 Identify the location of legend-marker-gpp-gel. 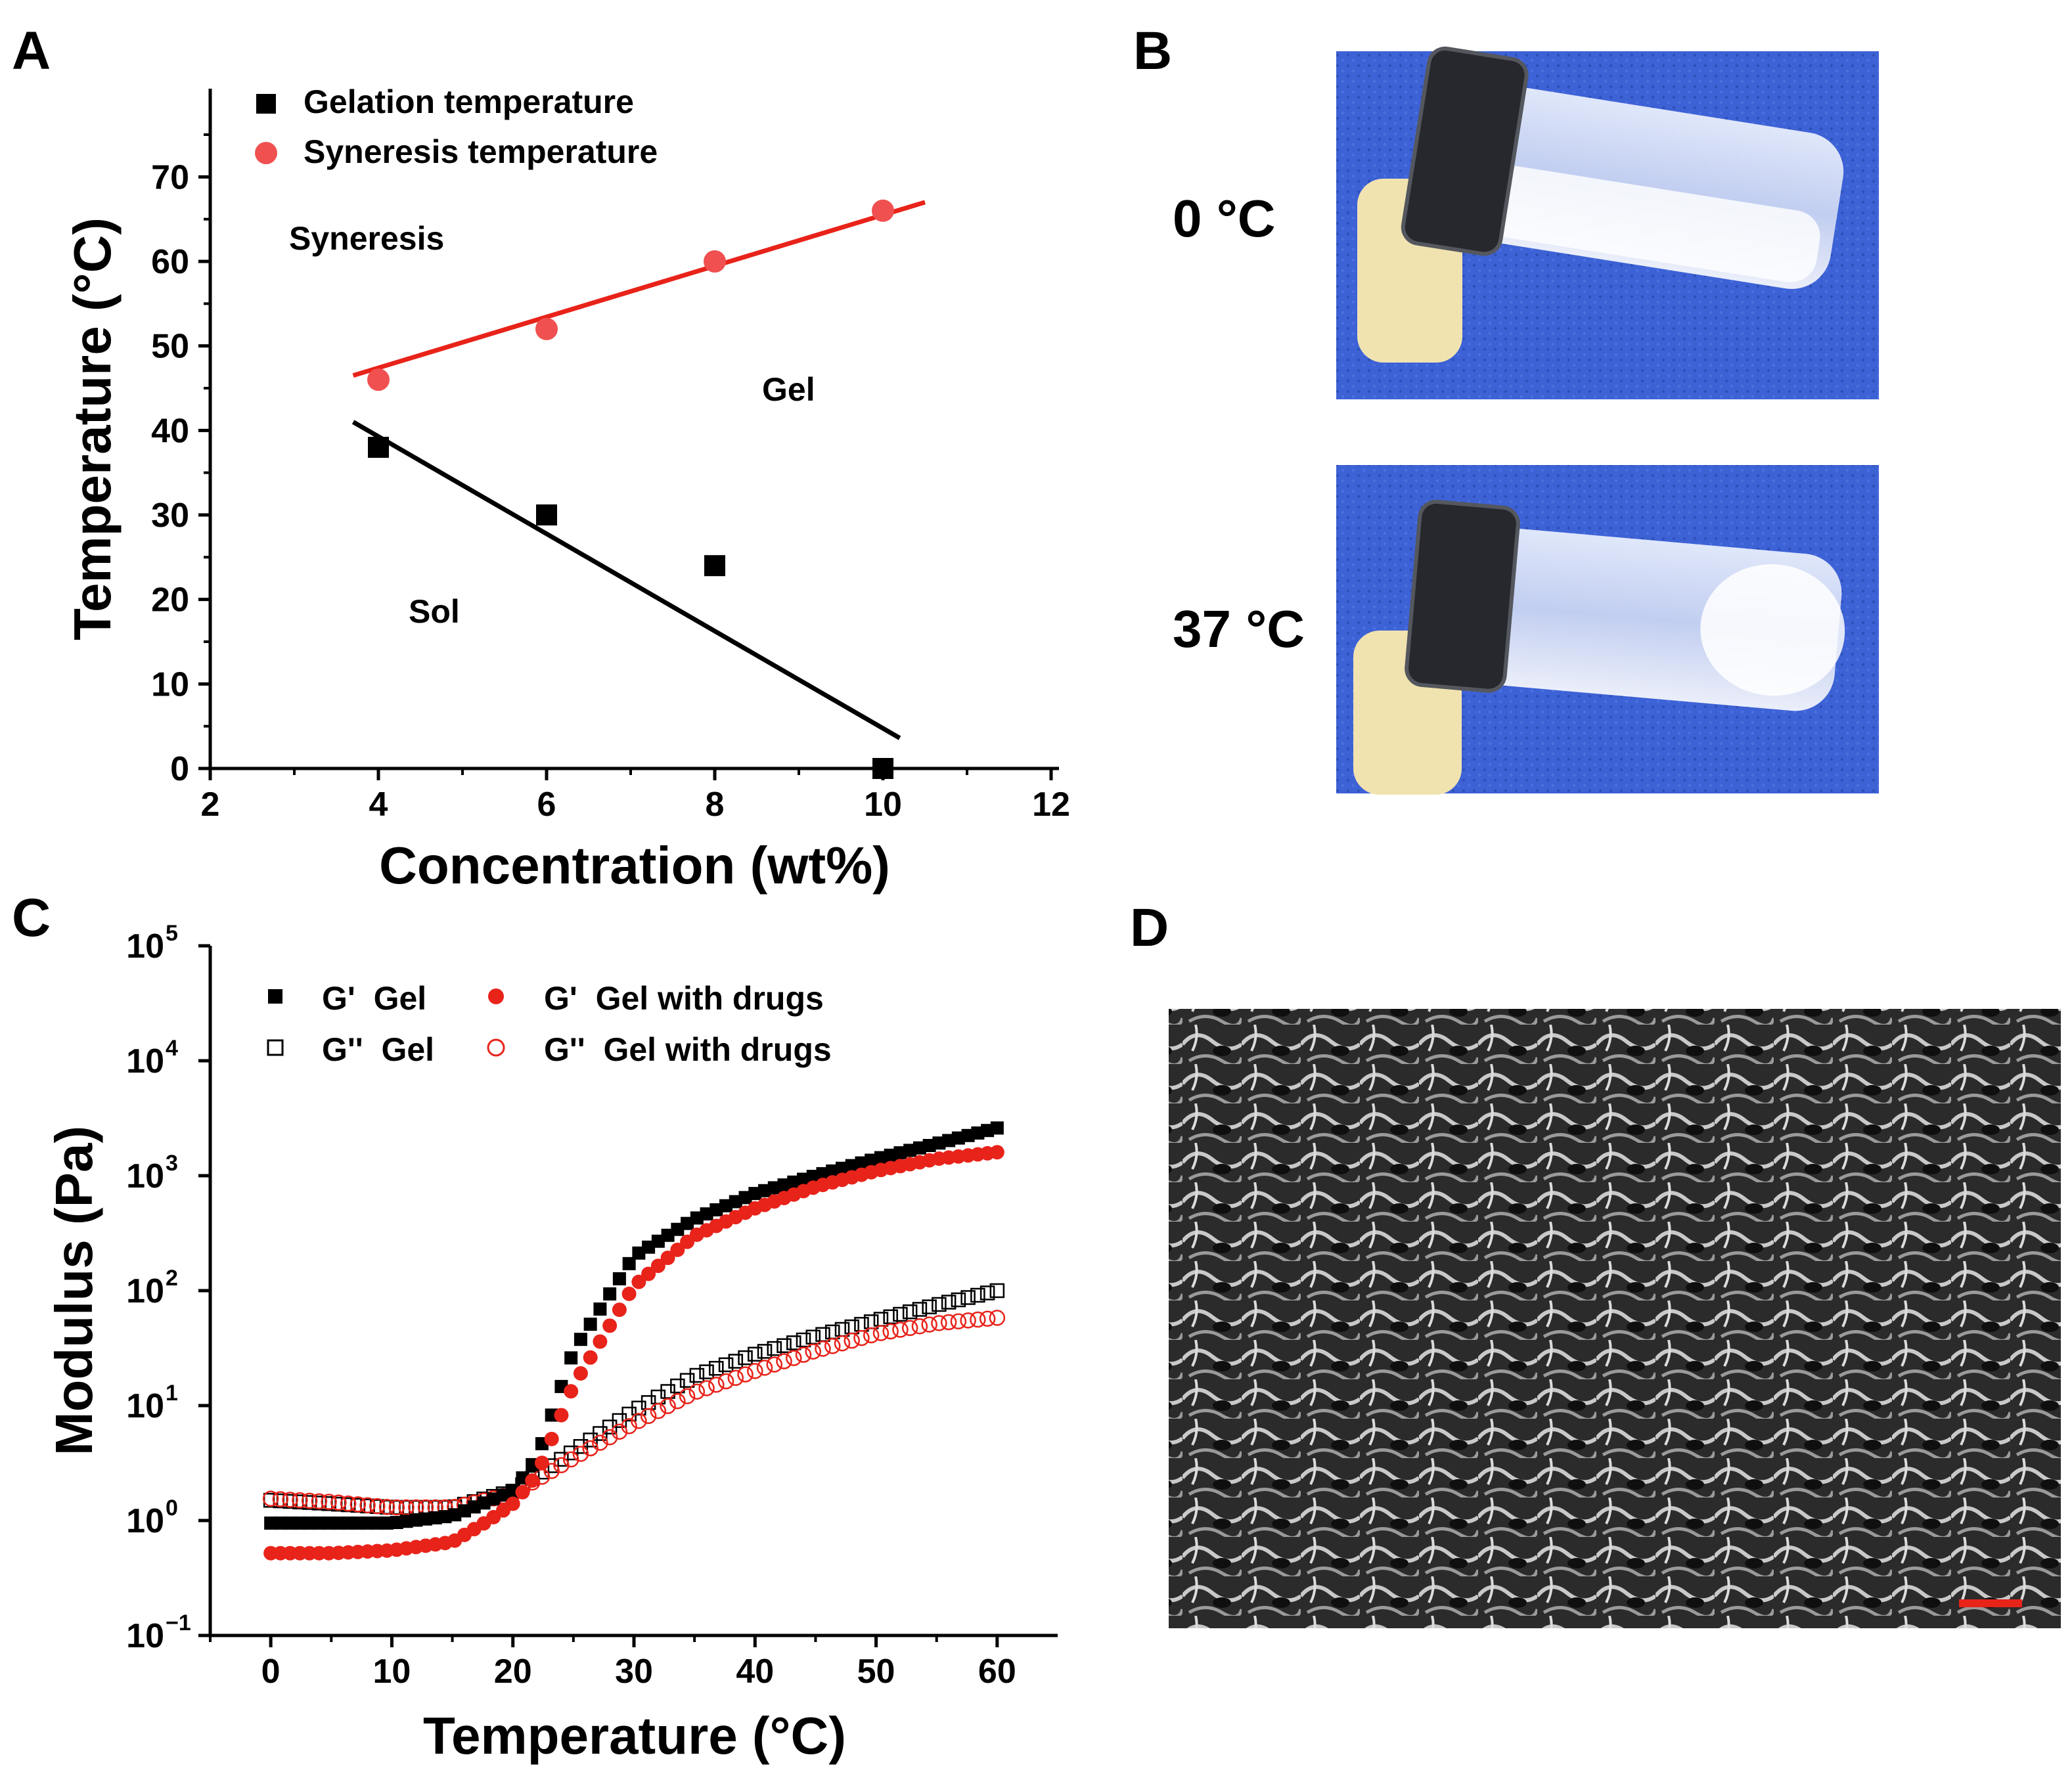
(275, 1047).